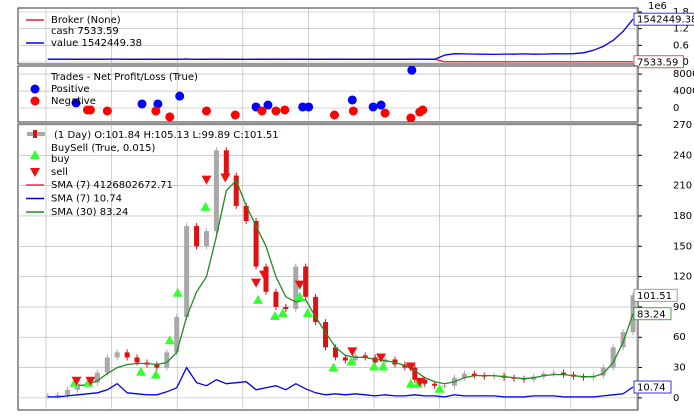 The image size is (694, 418). Describe the element at coordinates (86, 20) in the screenshot. I see `legend-title: Broker (None)` at that location.